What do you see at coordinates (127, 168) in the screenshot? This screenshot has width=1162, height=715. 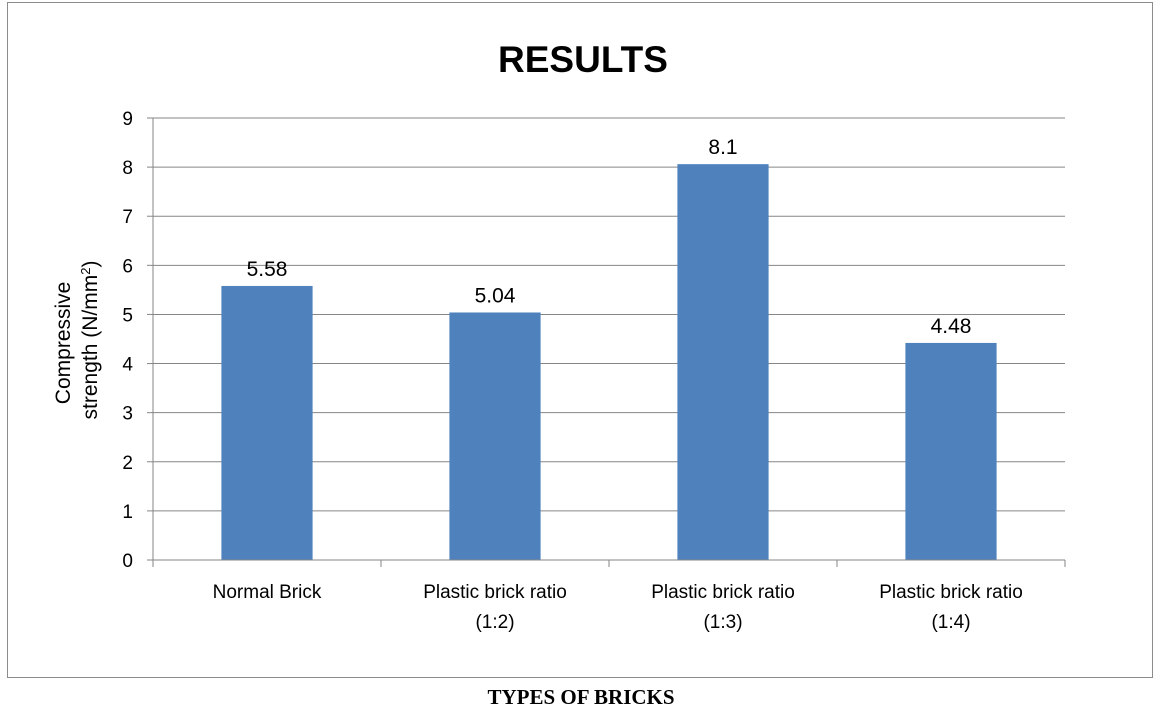 I see `y-tick-label: 8` at bounding box center [127, 168].